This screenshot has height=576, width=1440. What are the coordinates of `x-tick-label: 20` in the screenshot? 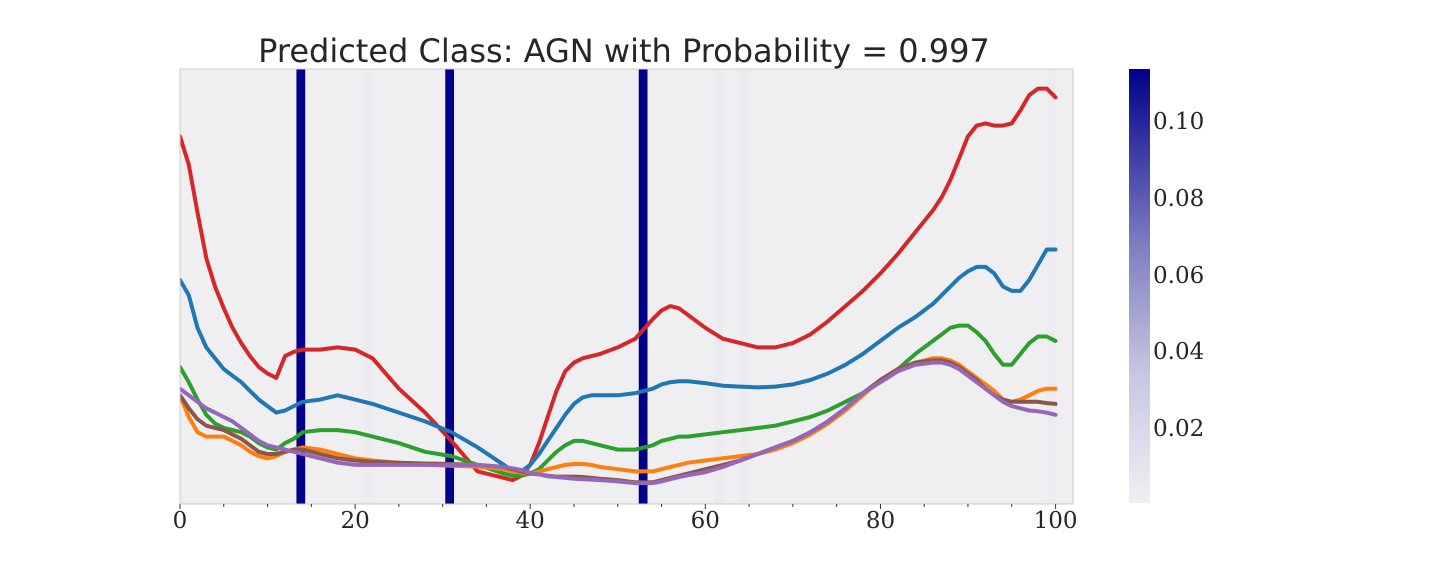 It's located at (354, 521).